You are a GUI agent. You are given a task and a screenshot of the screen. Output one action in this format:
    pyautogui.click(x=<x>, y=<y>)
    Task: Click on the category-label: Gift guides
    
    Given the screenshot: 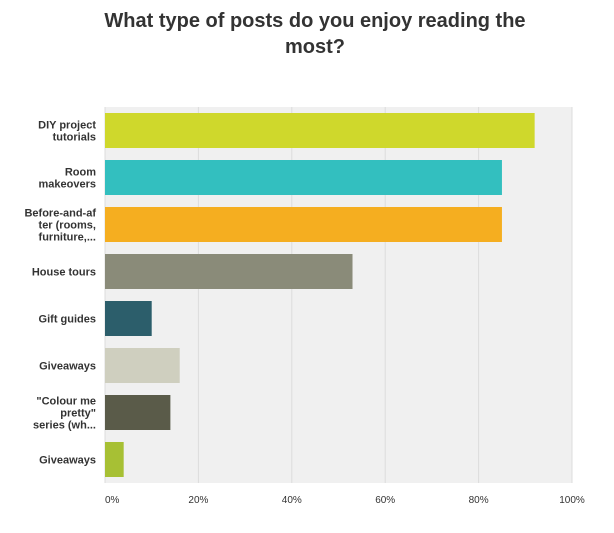 What is the action you would take?
    pyautogui.click(x=67, y=320)
    